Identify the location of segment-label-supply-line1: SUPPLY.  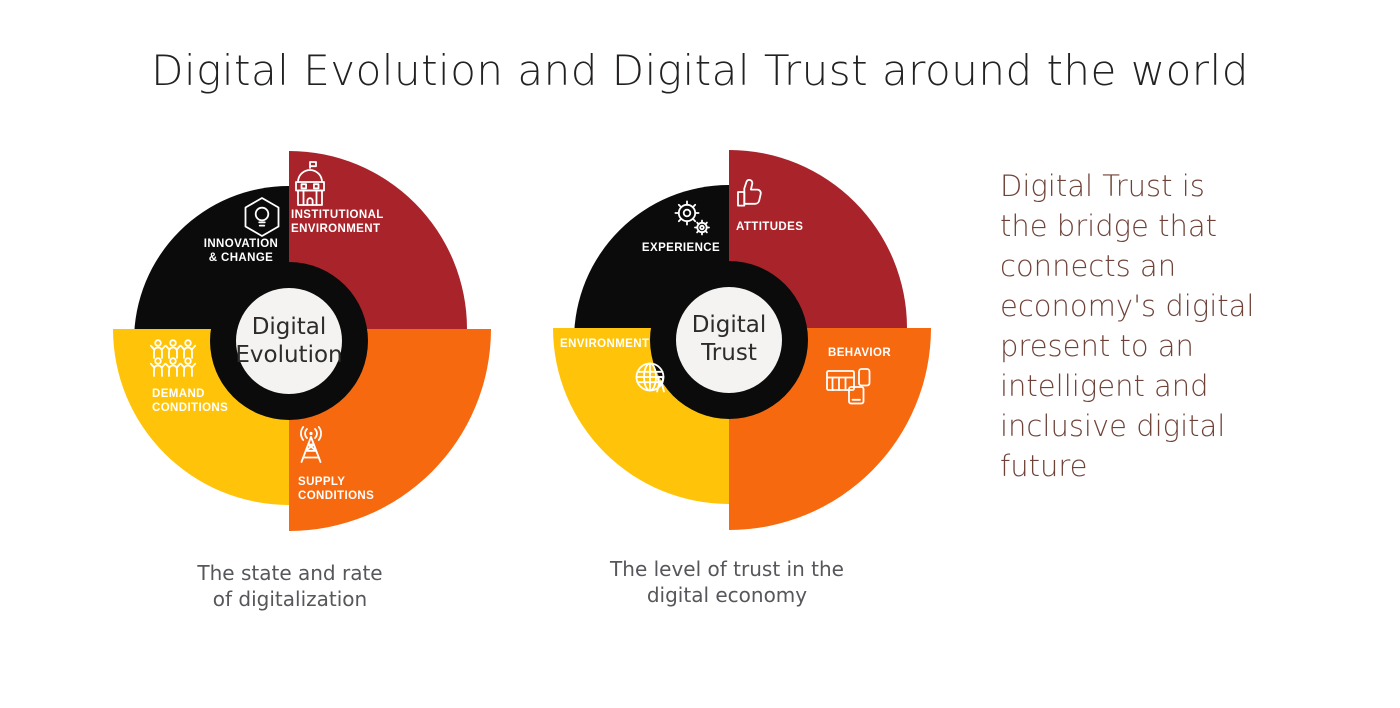
(321, 482).